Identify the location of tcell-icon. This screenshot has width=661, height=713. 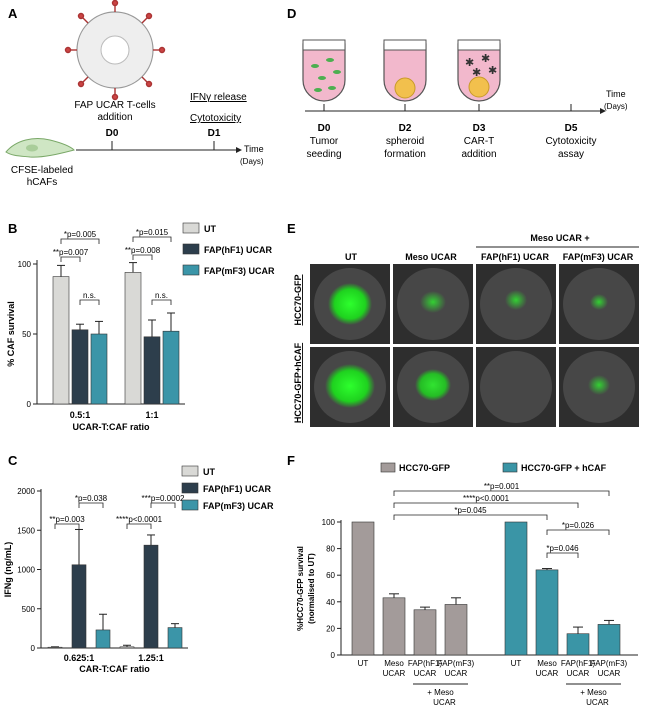
(115, 50).